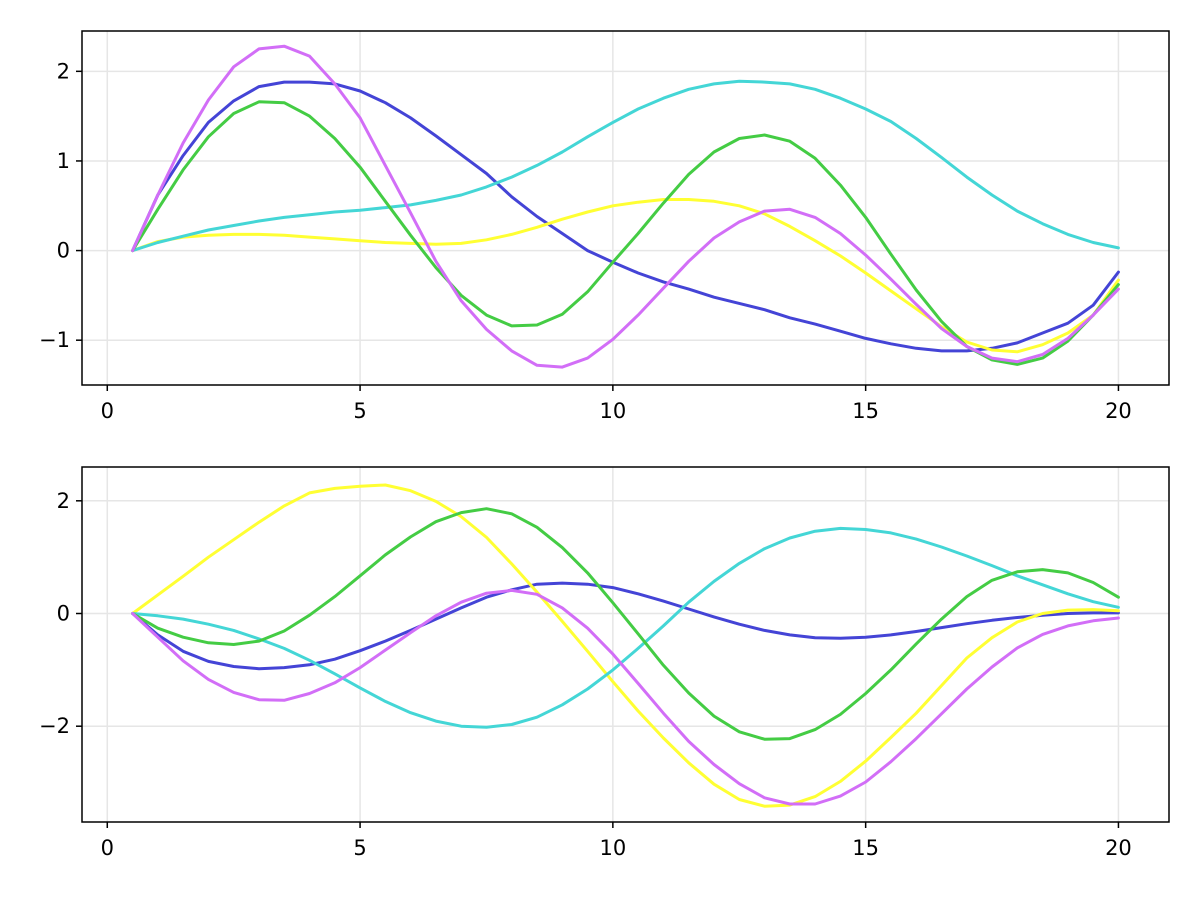  I want to click on y-tick-label: −1, so click(54, 340).